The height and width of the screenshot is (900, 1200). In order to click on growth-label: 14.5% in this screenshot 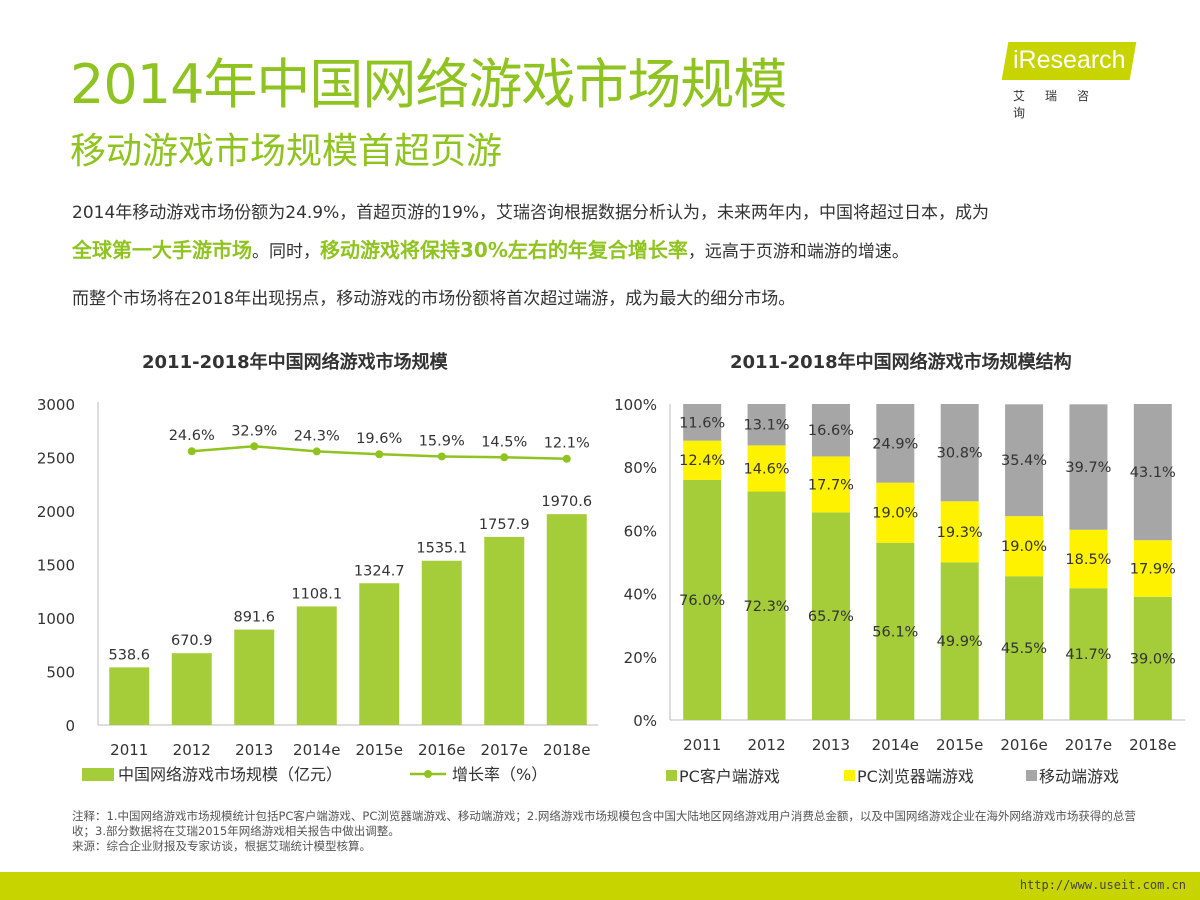, I will do `click(504, 442)`.